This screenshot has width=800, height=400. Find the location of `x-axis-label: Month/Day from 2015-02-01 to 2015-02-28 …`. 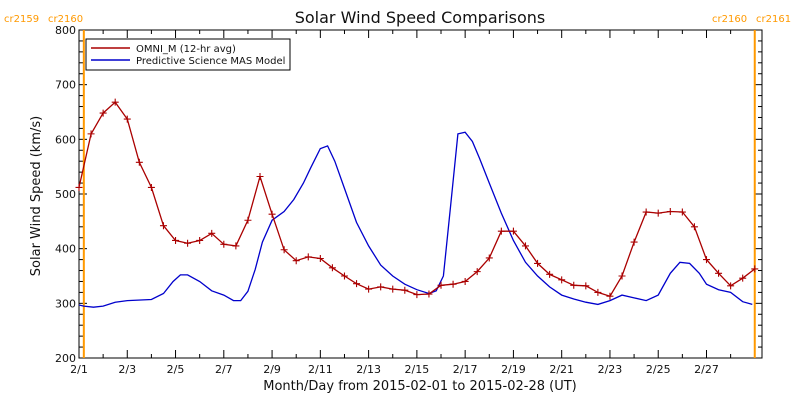

x-axis-label: Month/Day from 2015-02-01 to 2015-02-28 … is located at coordinates (419, 386).